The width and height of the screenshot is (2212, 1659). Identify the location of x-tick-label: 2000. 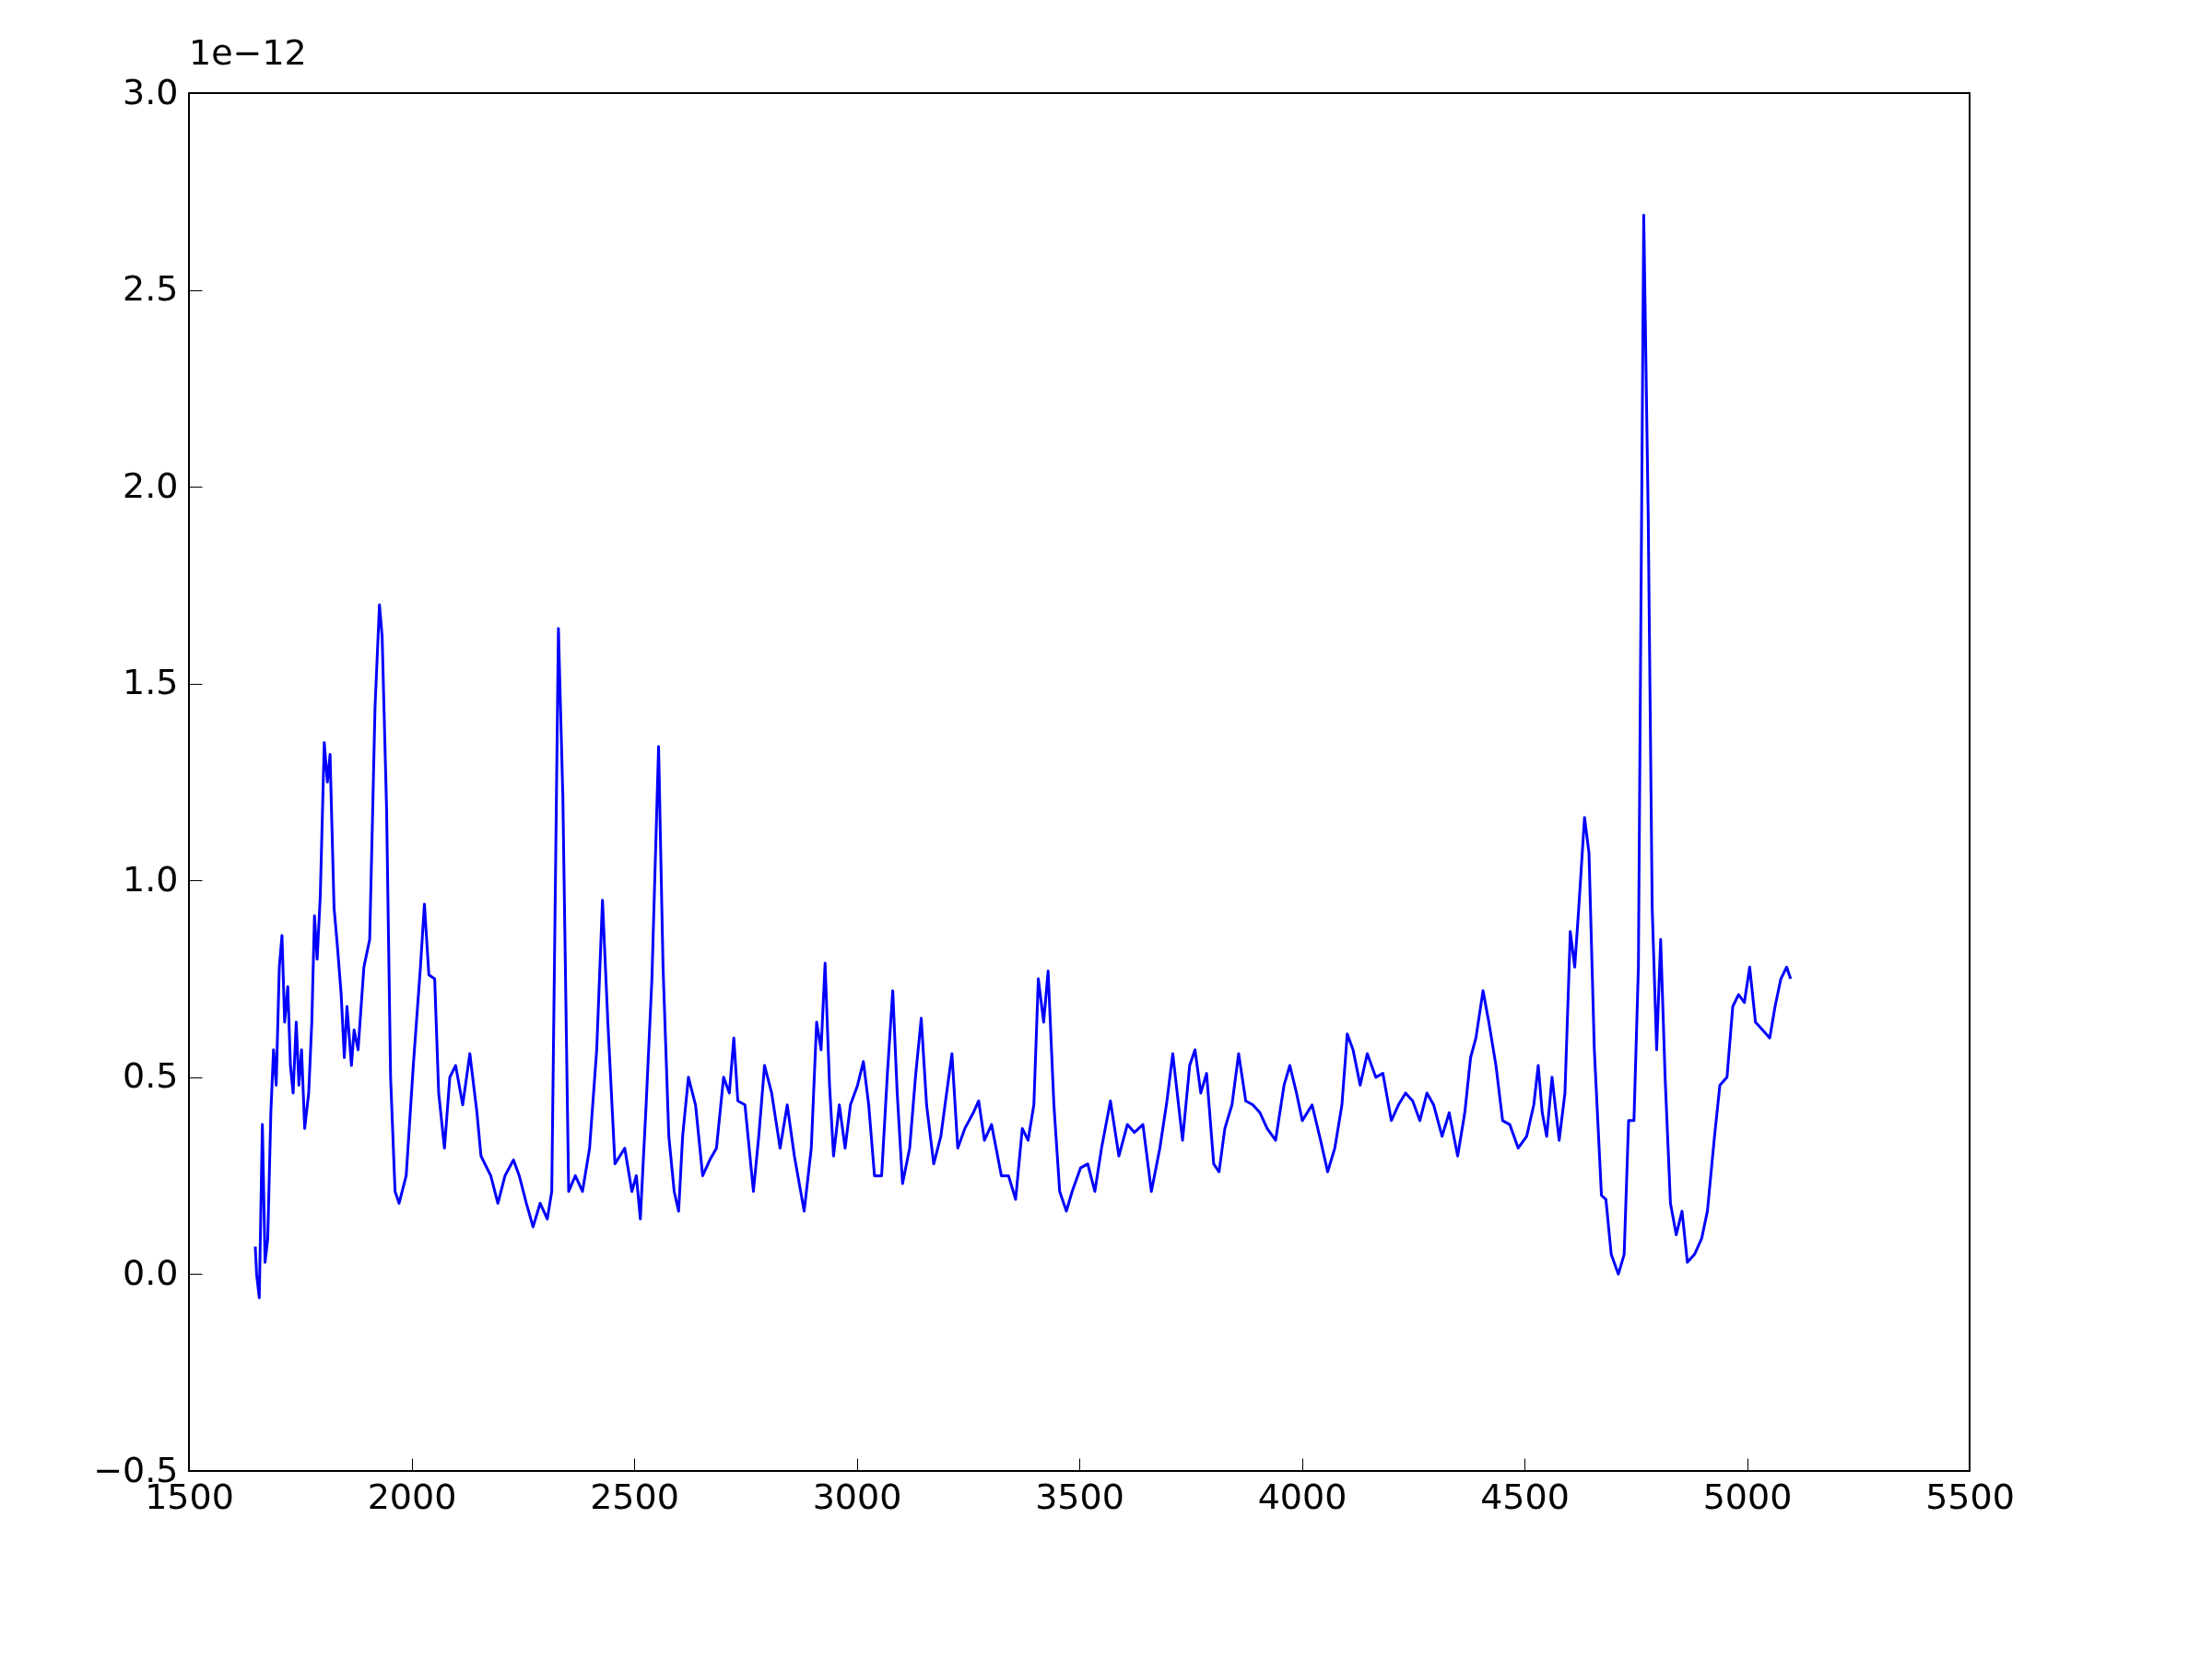
(412, 1496).